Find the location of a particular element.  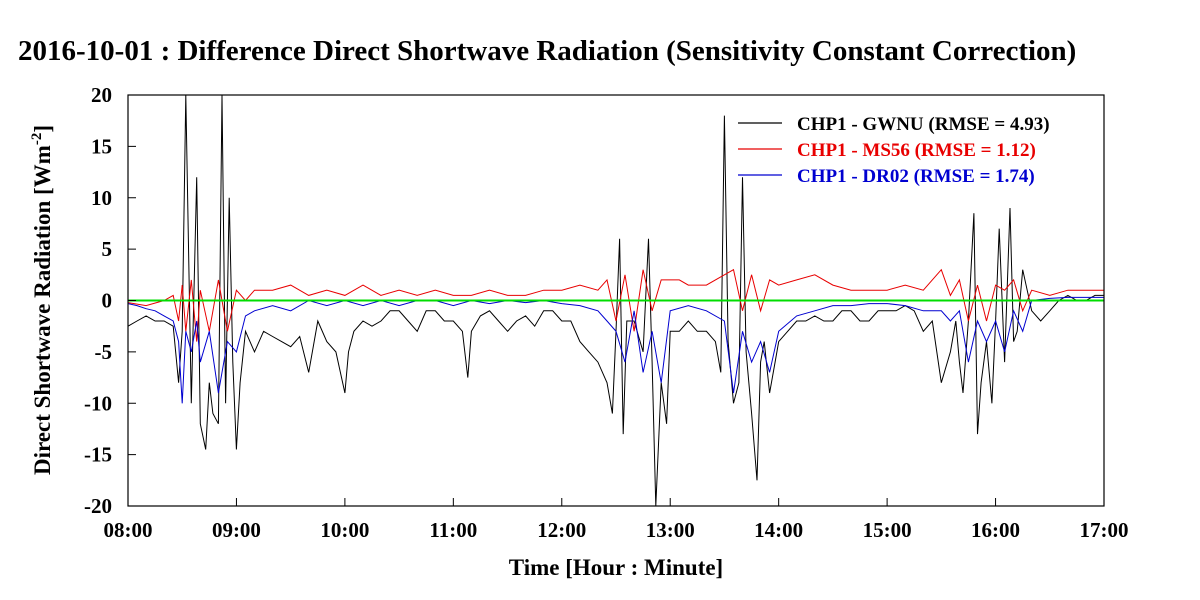

legend-label-1: CHP1 - GWNU (RMSE = 4.93) is located at coordinates (923, 124).